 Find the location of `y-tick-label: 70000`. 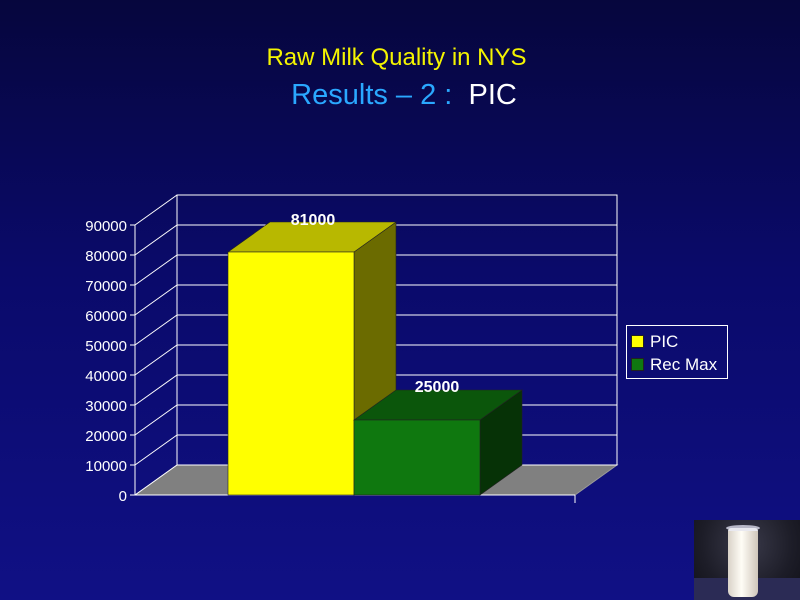

y-tick-label: 70000 is located at coordinates (106, 286).